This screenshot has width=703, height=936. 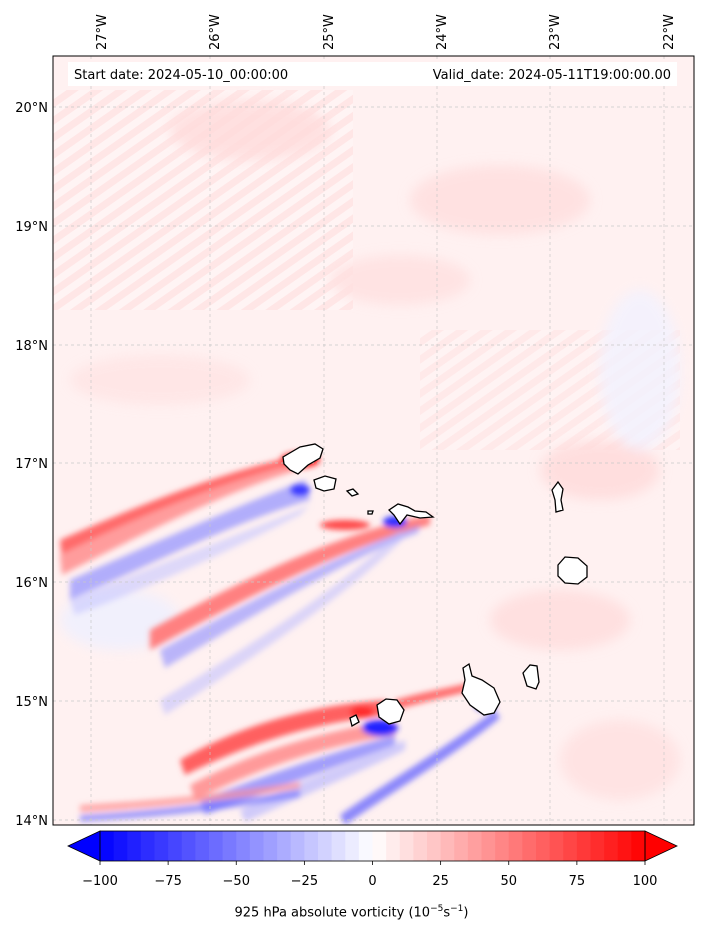 What do you see at coordinates (411, 514) in the screenshot?
I see `island-sao-nicolau` at bounding box center [411, 514].